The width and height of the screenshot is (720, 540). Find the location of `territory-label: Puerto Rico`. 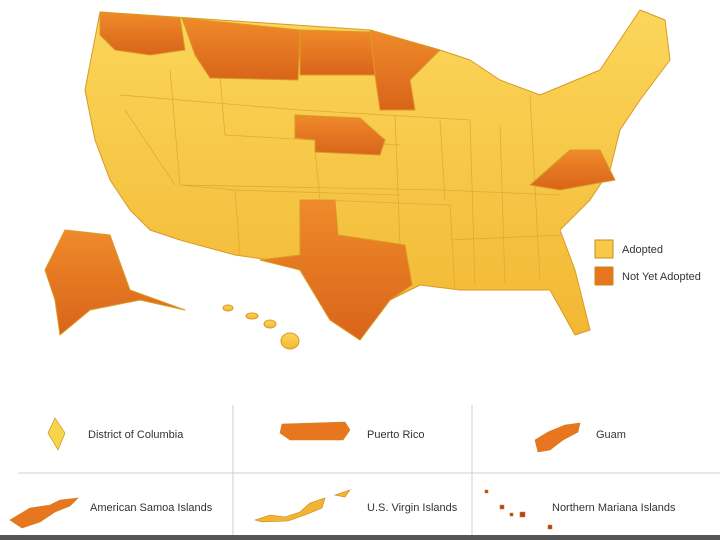

territory-label: Puerto Rico is located at coordinates (395, 435).